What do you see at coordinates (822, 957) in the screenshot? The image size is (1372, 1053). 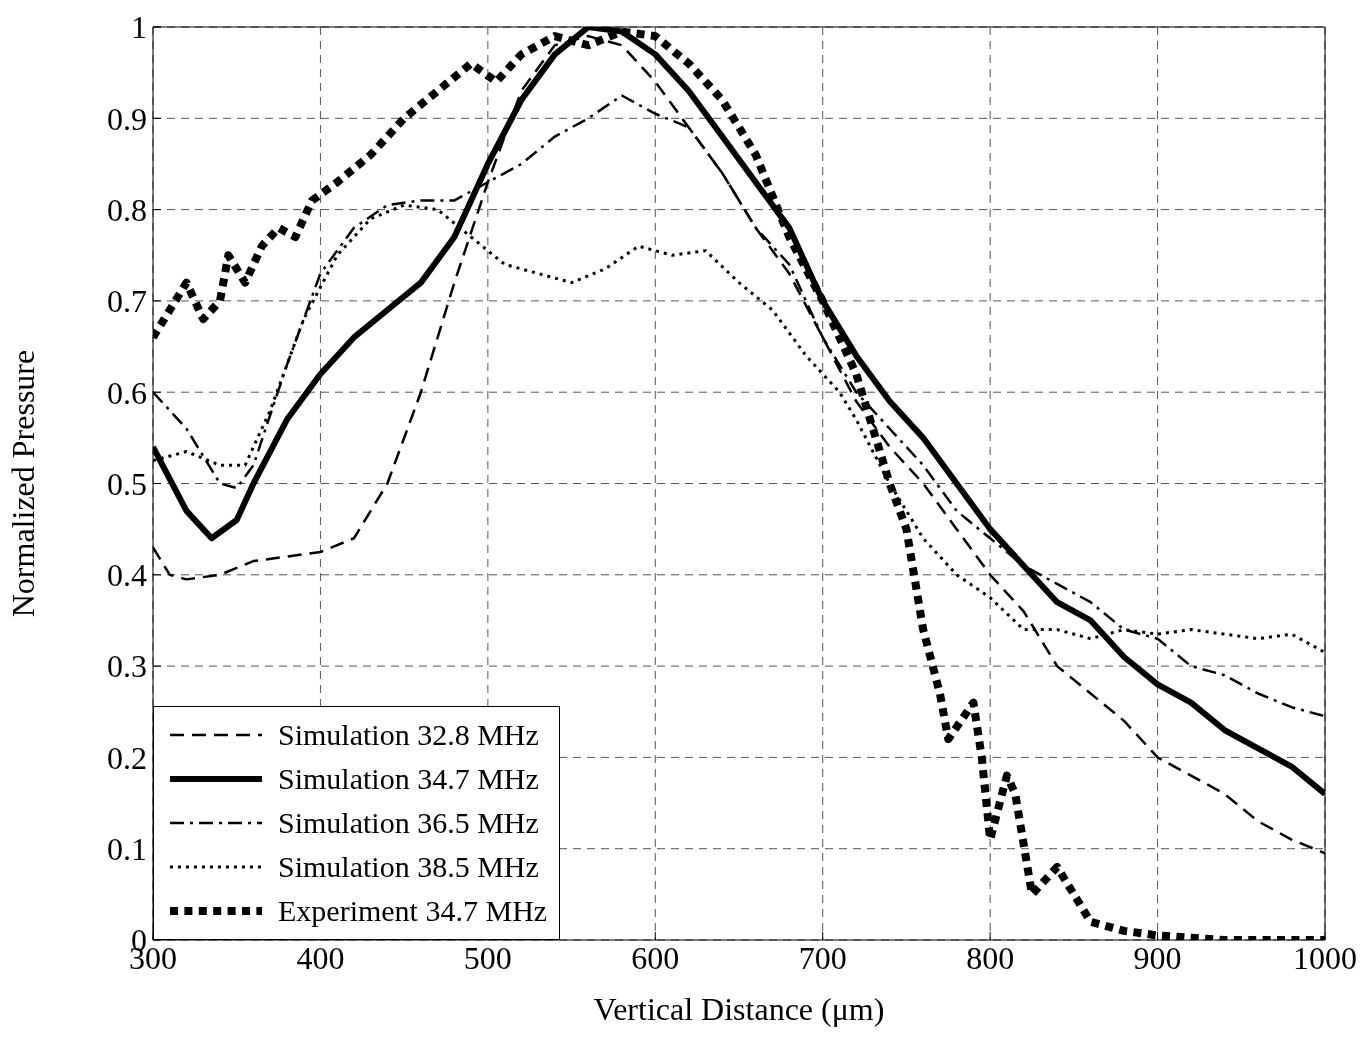 I see `x-tick-label: 700` at bounding box center [822, 957].